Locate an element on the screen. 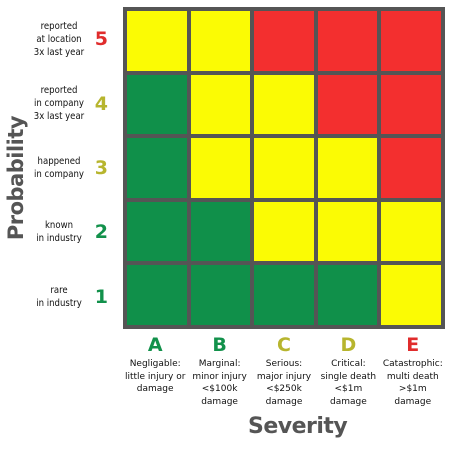  risk-cell-4A is located at coordinates (157, 104).